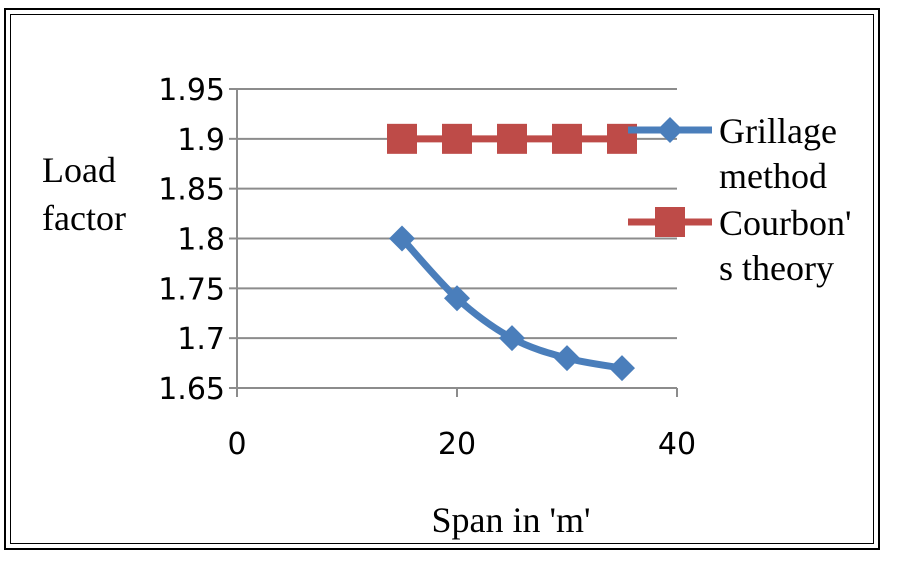  Describe the element at coordinates (201, 240) in the screenshot. I see `y-tick-label: 1.8` at that location.